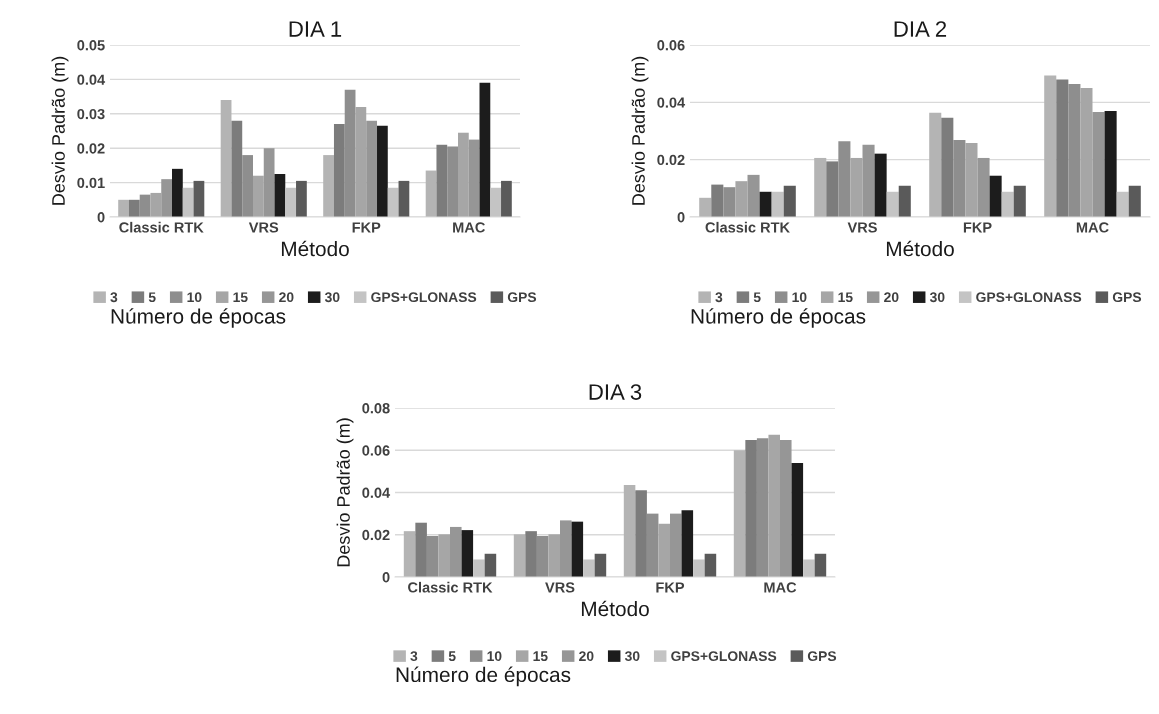  Describe the element at coordinates (315, 29) in the screenshot. I see `chart-title: DIA 1` at that location.